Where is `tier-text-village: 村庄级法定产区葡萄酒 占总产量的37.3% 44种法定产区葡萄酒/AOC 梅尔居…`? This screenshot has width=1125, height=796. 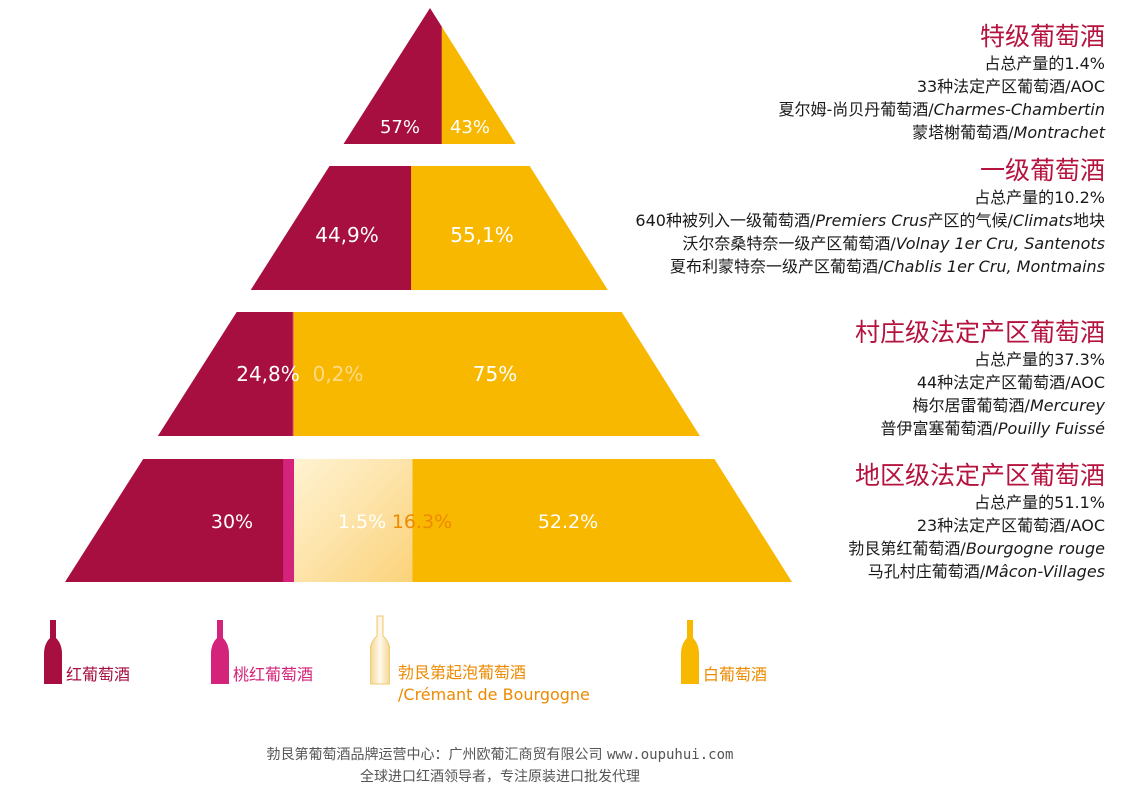 tier-text-village: 村庄级法定产区葡萄酒 占总产量的37.3% 44种法定产区葡萄酒/AOC 梅尔居… is located at coordinates (980, 379).